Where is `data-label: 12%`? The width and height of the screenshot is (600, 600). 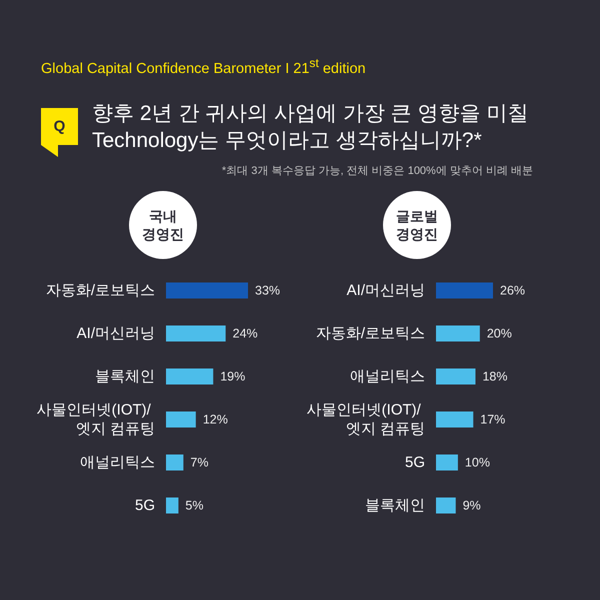
data-label: 12% is located at coordinates (215, 419).